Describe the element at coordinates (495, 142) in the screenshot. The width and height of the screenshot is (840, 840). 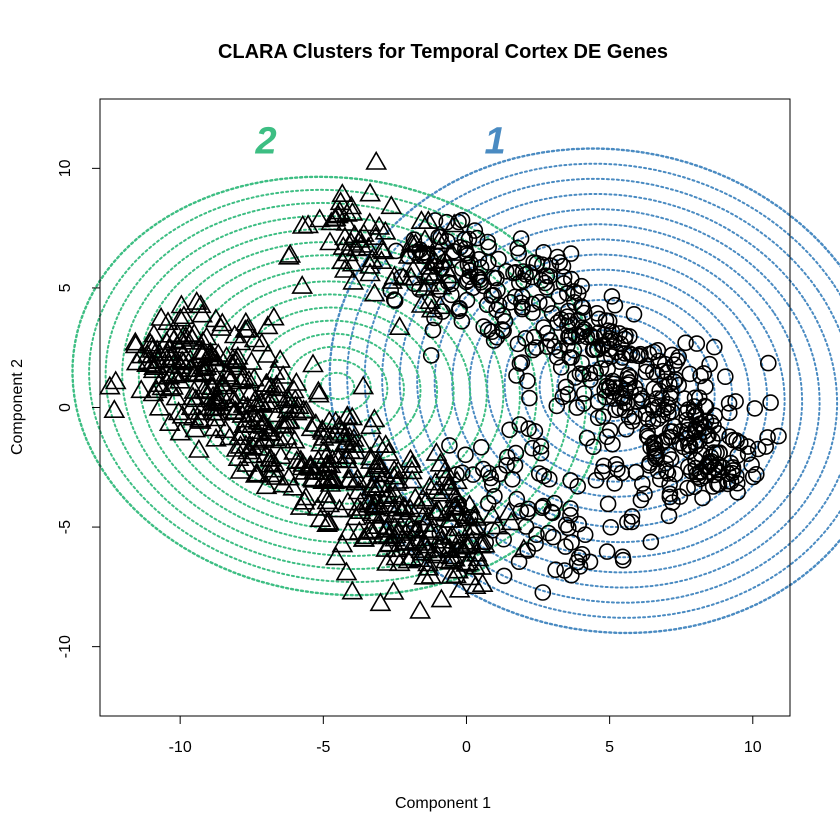
I see `cluster-1-label: 1` at that location.